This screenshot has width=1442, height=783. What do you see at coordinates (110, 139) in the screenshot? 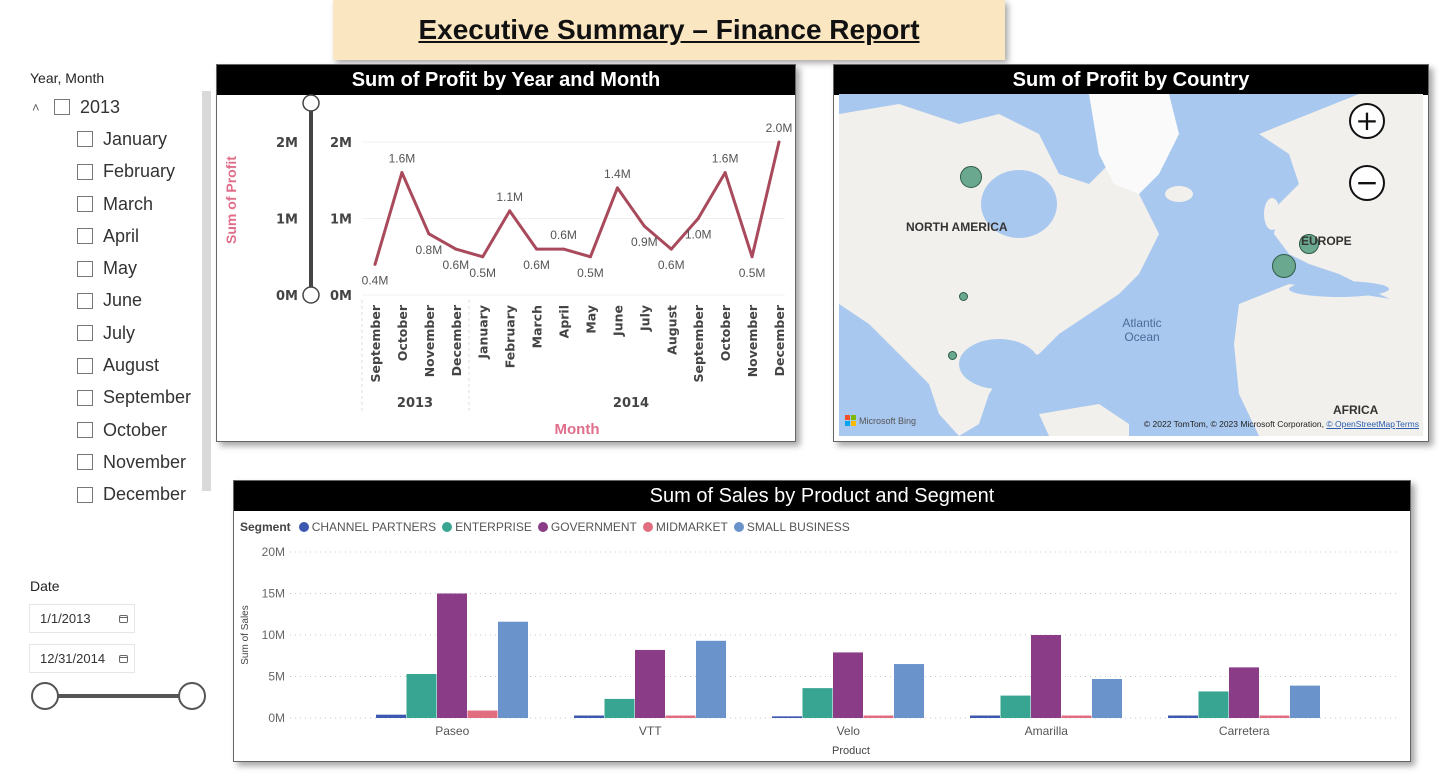
I see `month-item: January` at bounding box center [110, 139].